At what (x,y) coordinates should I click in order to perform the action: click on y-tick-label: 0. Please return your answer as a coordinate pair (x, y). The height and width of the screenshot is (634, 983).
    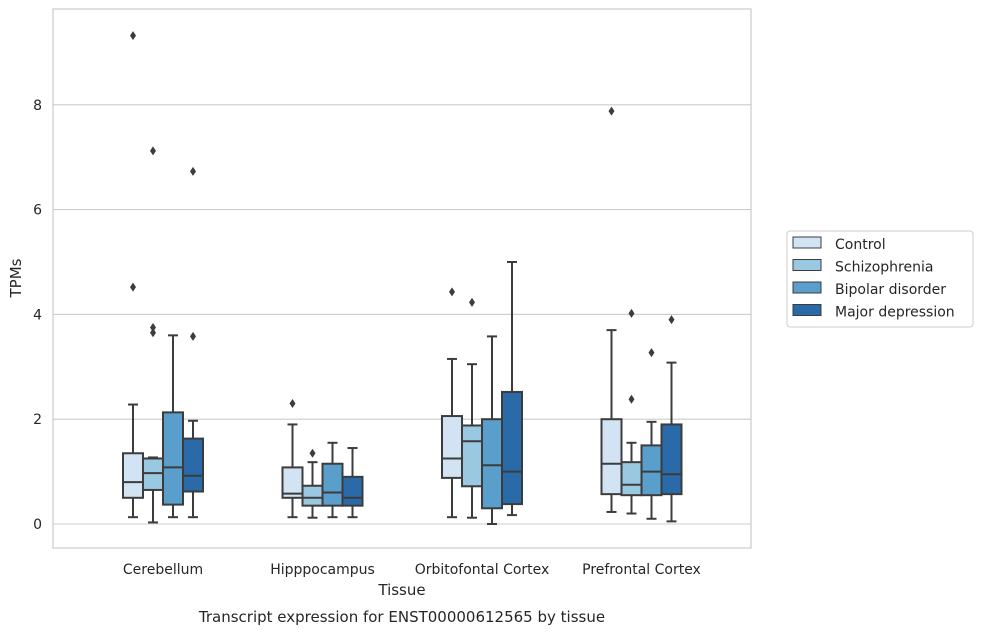
    Looking at the image, I should click on (37, 525).